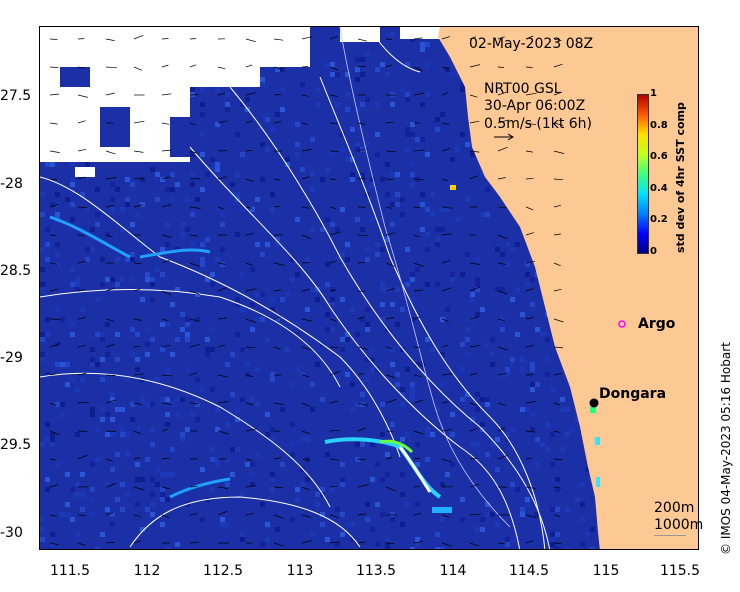 The width and height of the screenshot is (740, 592). What do you see at coordinates (657, 324) in the screenshot?
I see `argo-label: Argo` at bounding box center [657, 324].